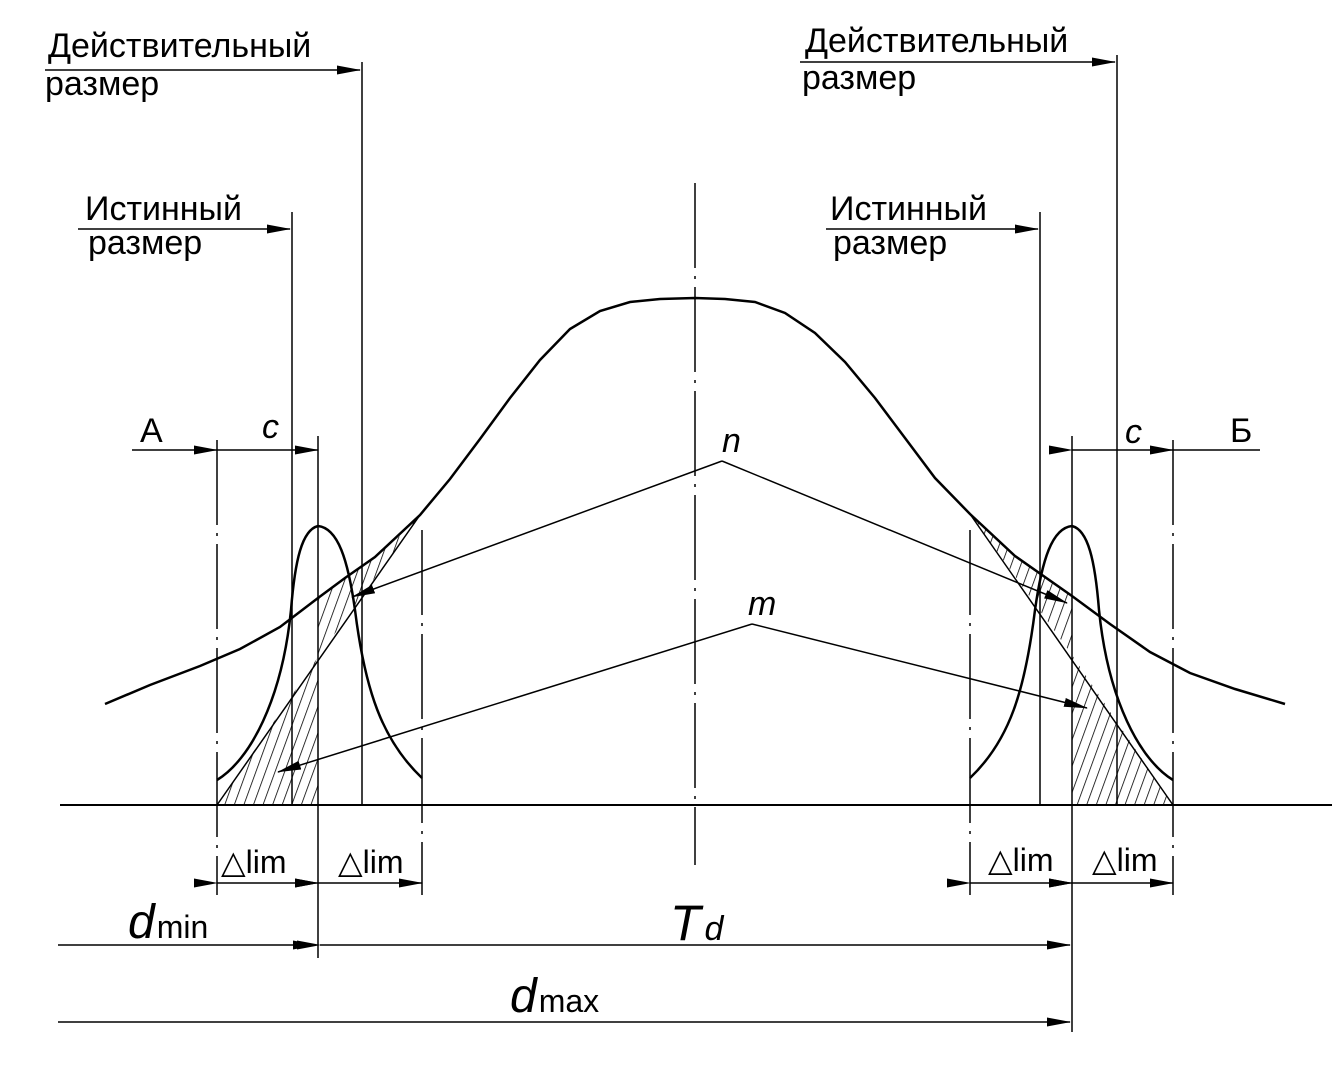 The width and height of the screenshot is (1344, 1066). I want to click on left-actual-size-label-1: Действительный, so click(179, 46).